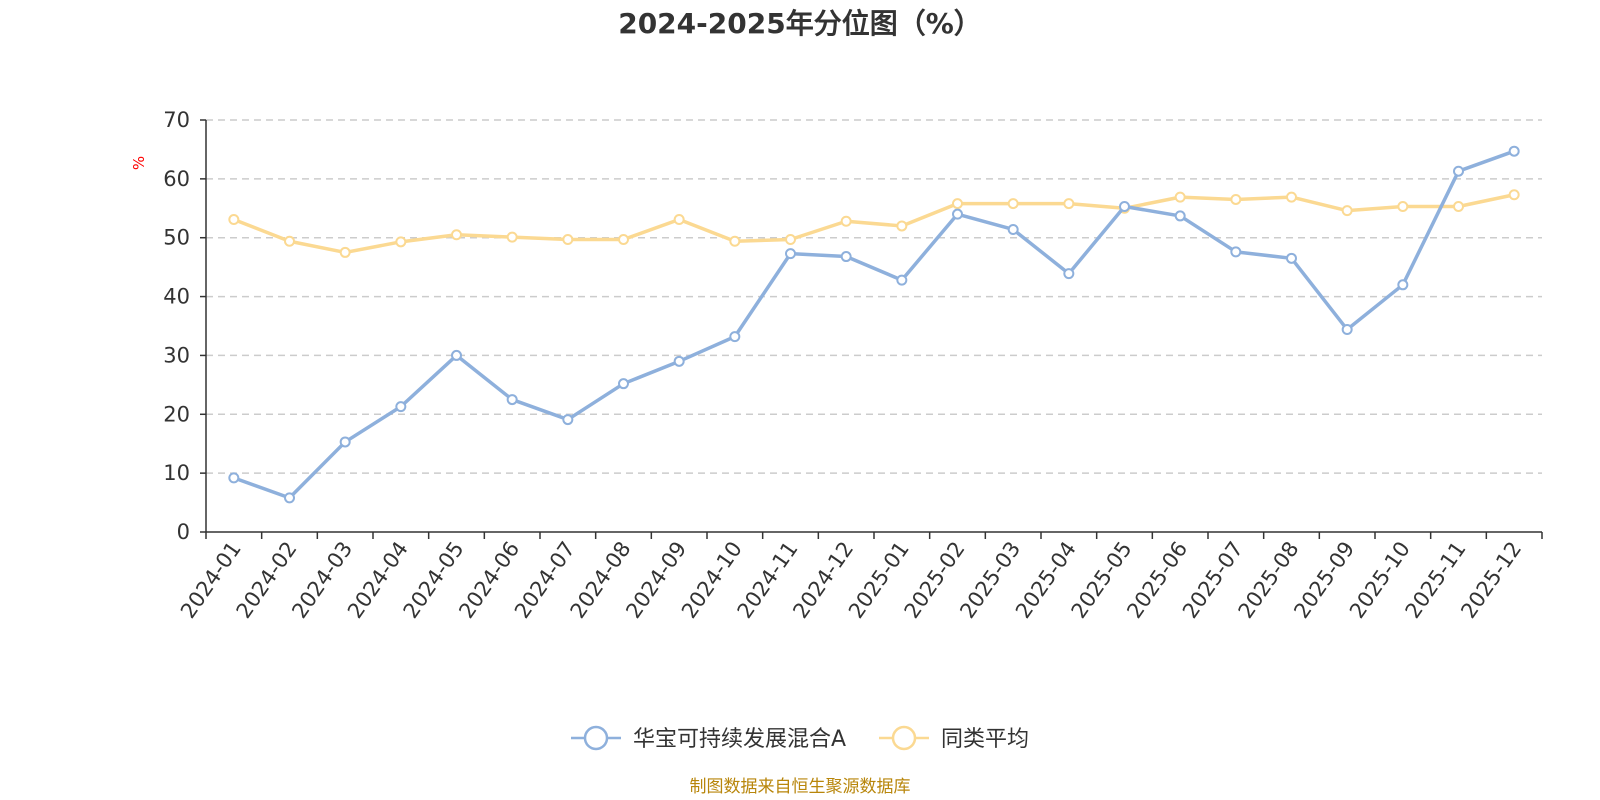 This screenshot has height=800, width=1600. What do you see at coordinates (176, 473) in the screenshot?
I see `y-tick-label: 10` at bounding box center [176, 473].